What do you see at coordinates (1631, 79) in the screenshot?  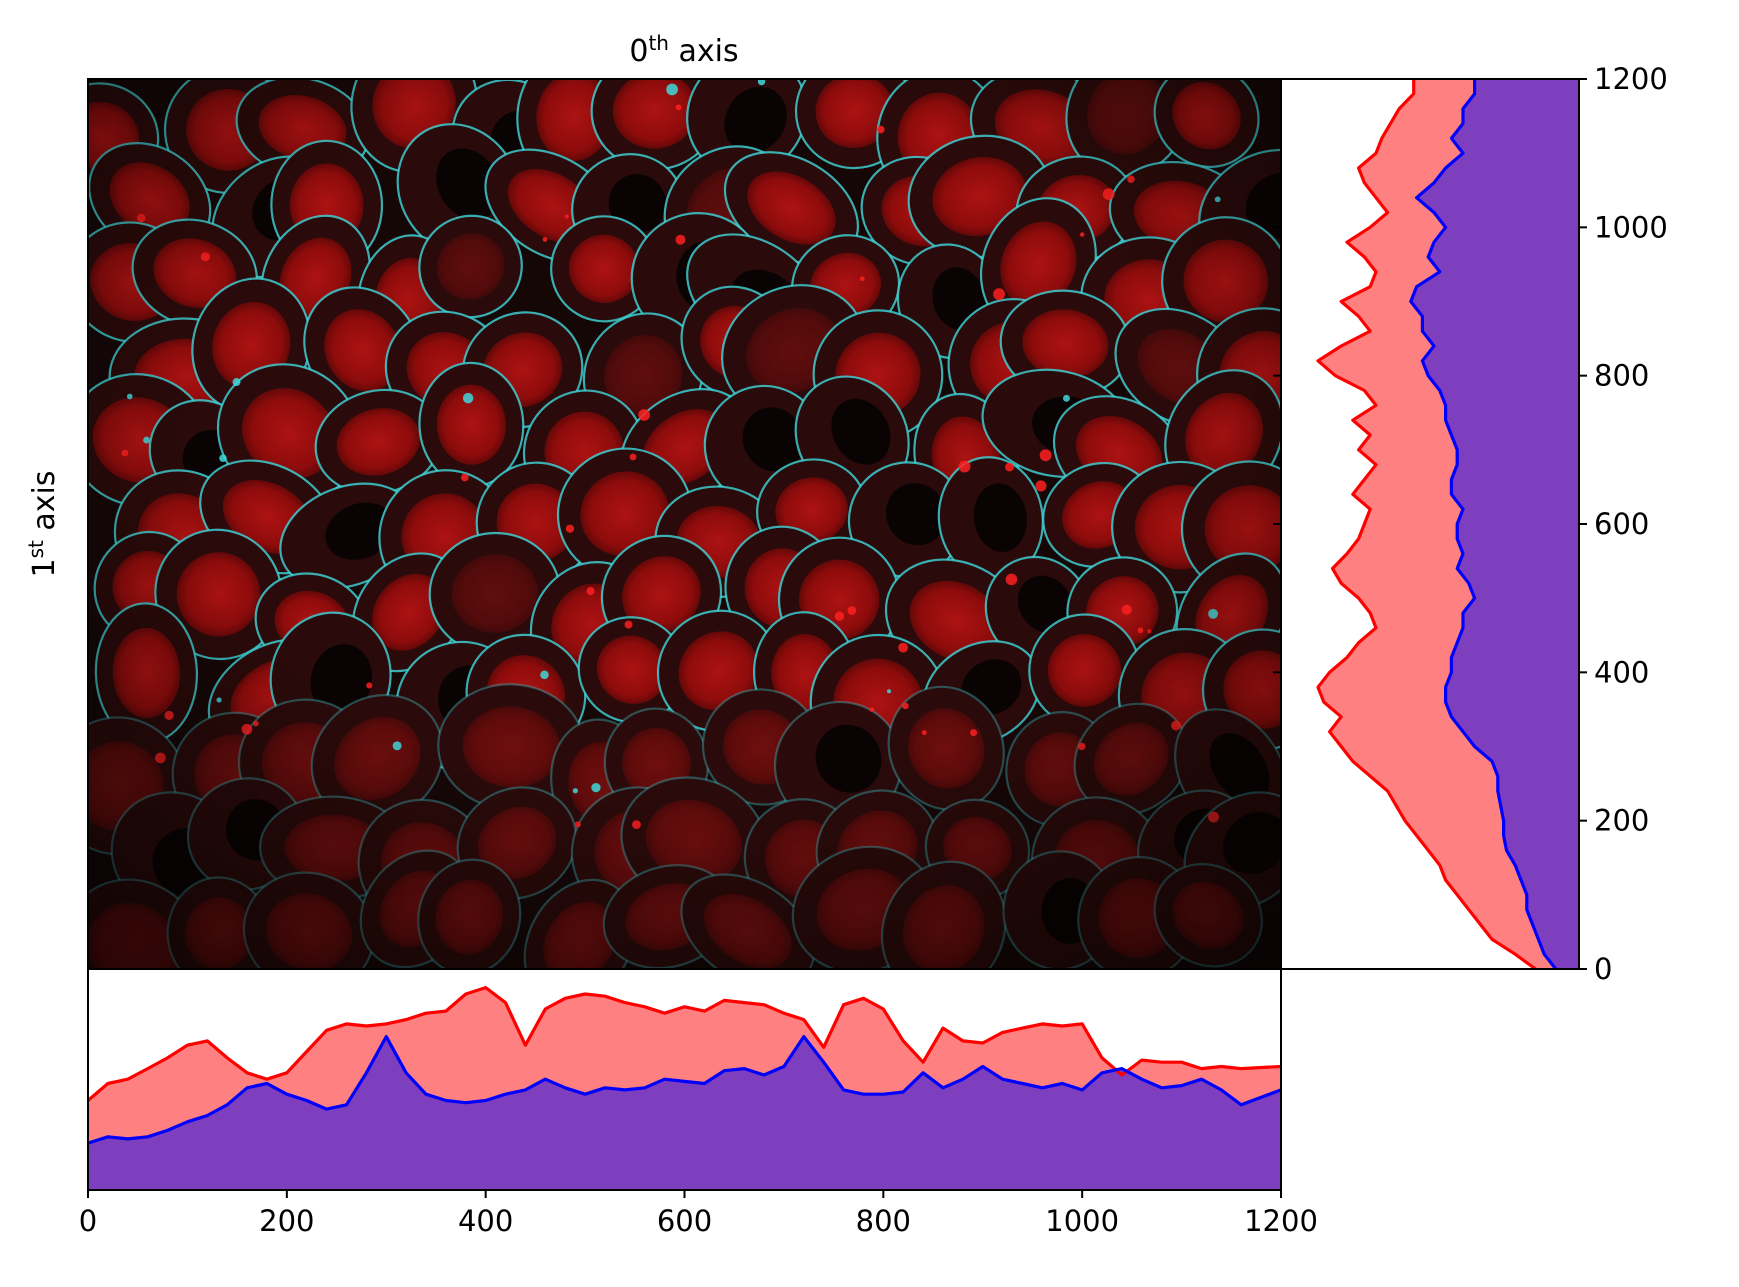 I see `y-tick-label: 1200` at bounding box center [1631, 79].